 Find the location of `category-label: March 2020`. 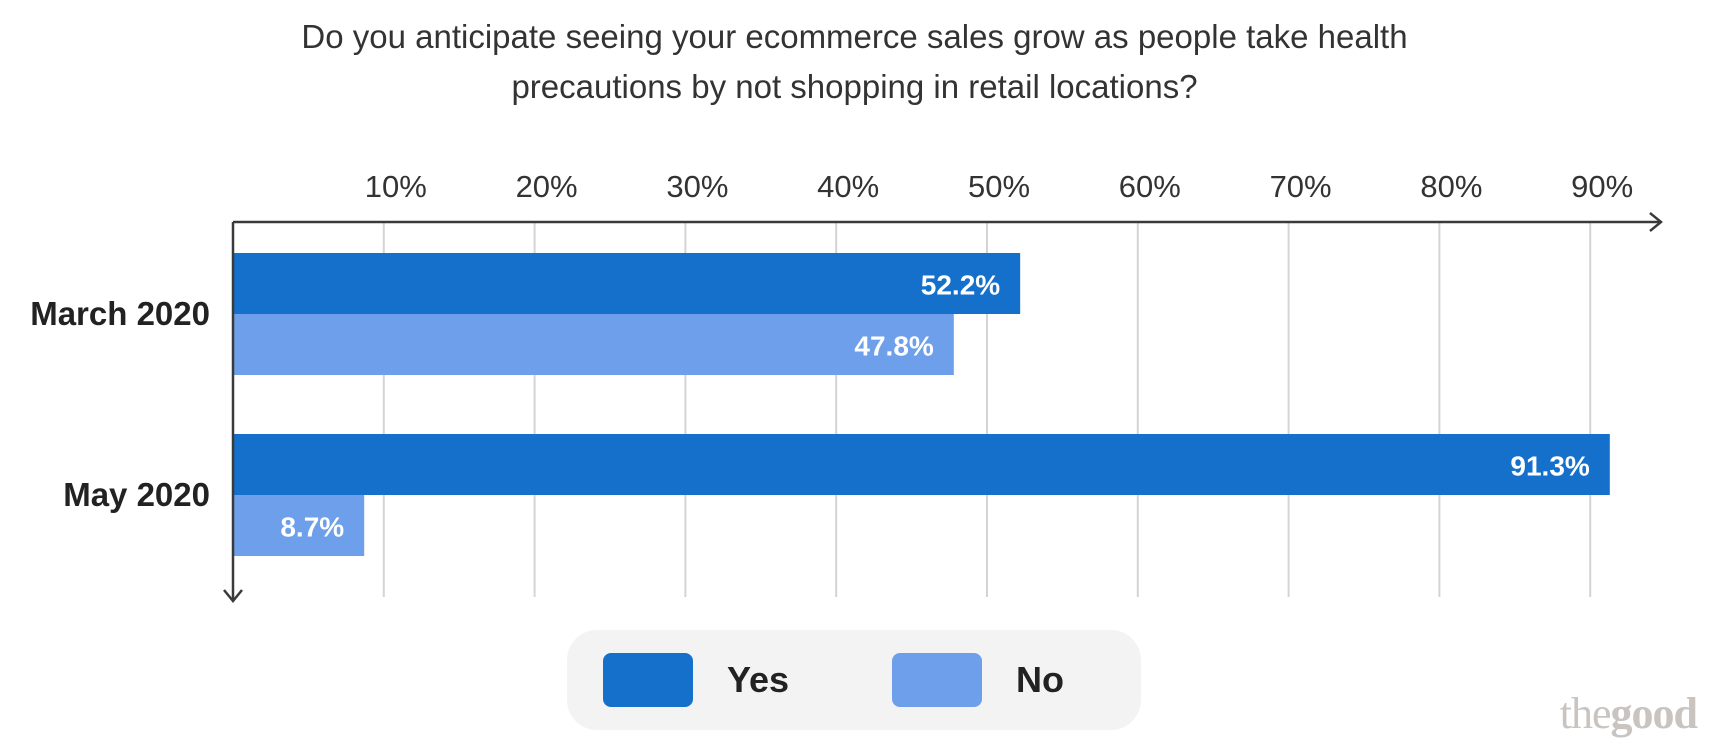

category-label: March 2020 is located at coordinates (120, 313).